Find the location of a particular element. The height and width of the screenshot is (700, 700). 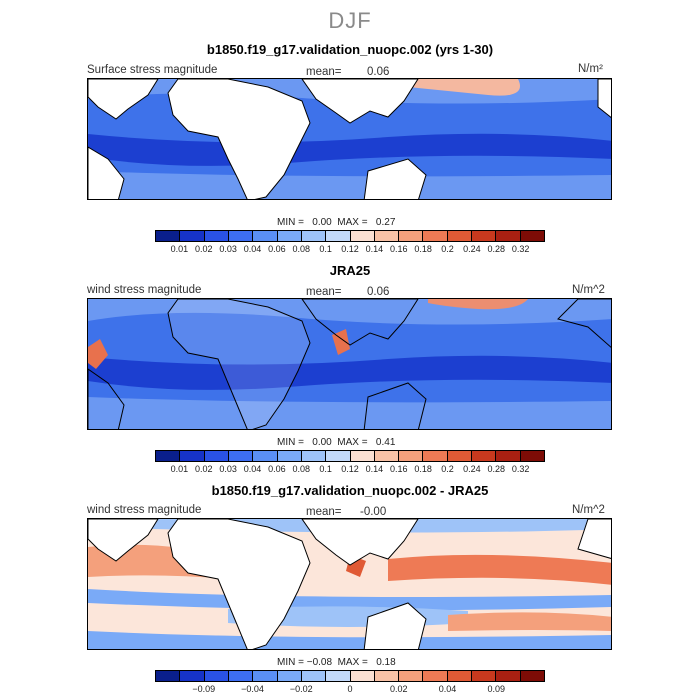

panel-1-map is located at coordinates (349, 139).